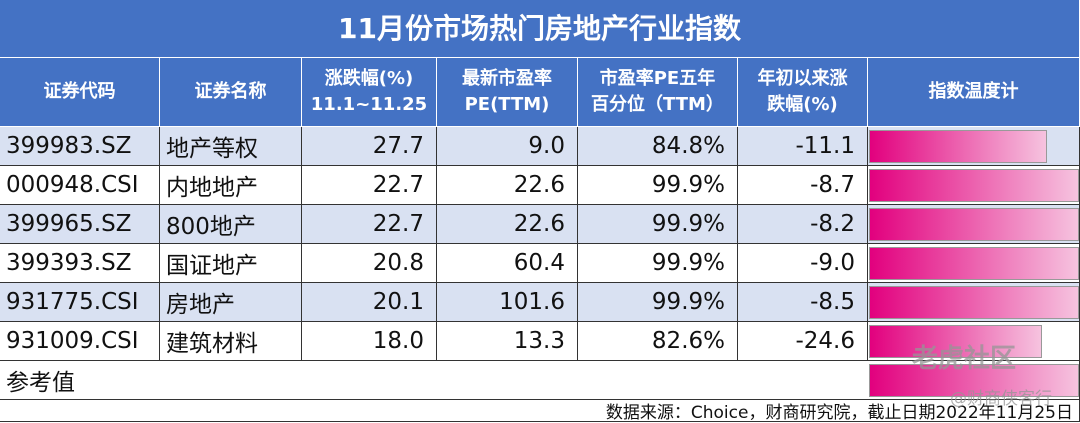 This screenshot has width=1080, height=423. Describe the element at coordinates (231, 263) in the screenshot. I see `table-cell: 国证地产` at that location.